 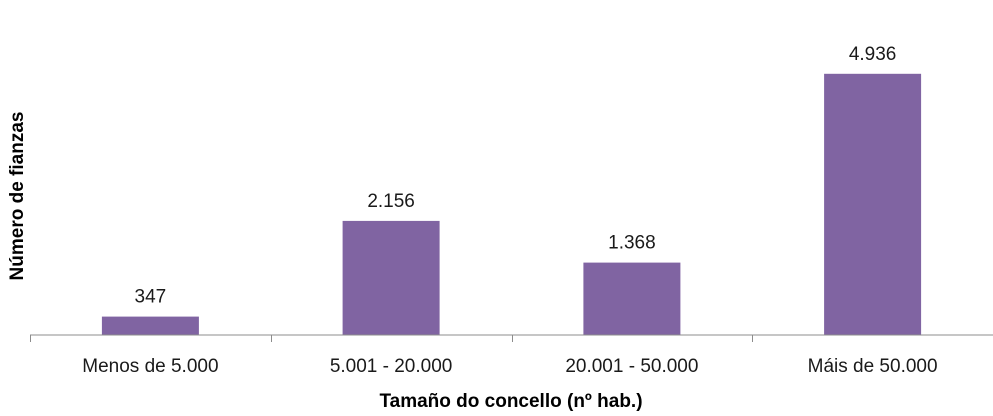 What do you see at coordinates (391, 366) in the screenshot?
I see `x-tick-label: 5.001 - 20.000` at bounding box center [391, 366].